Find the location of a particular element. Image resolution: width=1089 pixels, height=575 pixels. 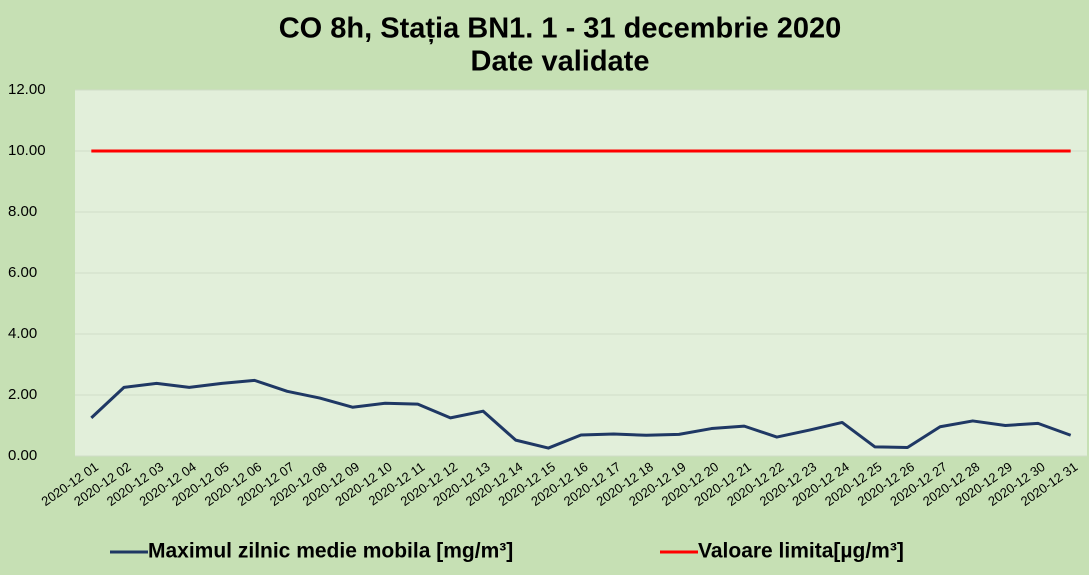

y-tick-label: 2.00 is located at coordinates (22, 394).